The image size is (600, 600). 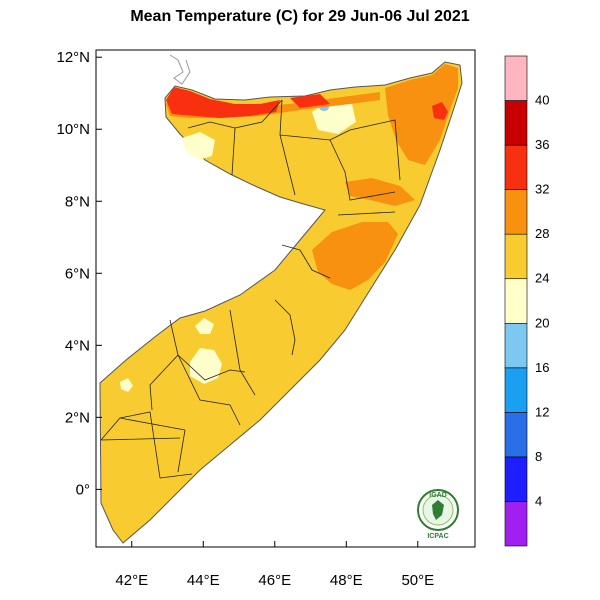 I want to click on lat-tick-label: 6°N, so click(x=77, y=273).